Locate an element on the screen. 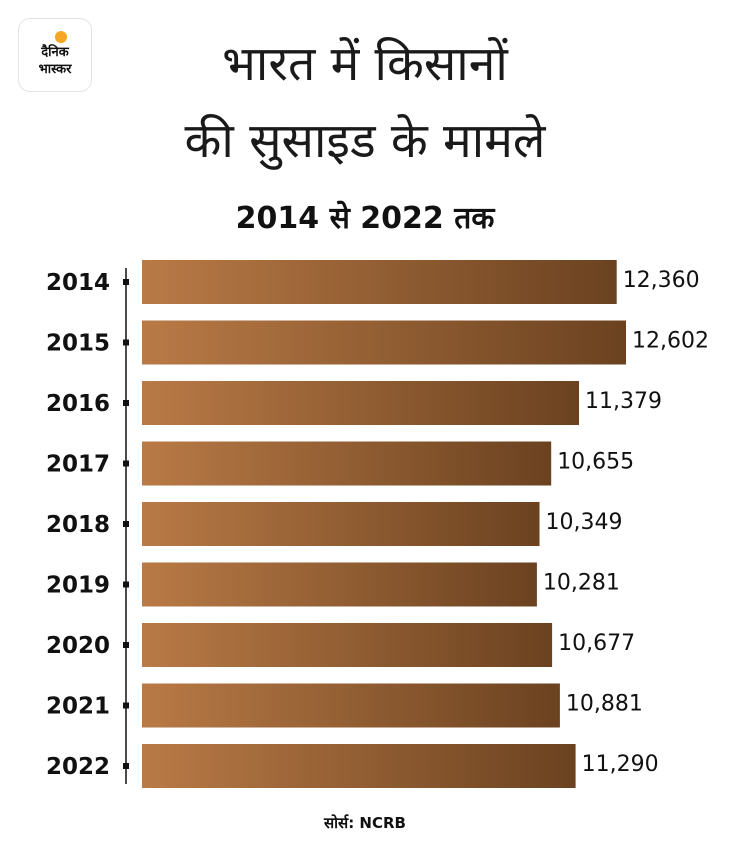 The width and height of the screenshot is (730, 852). category-label-2016: 2016 is located at coordinates (78, 404).